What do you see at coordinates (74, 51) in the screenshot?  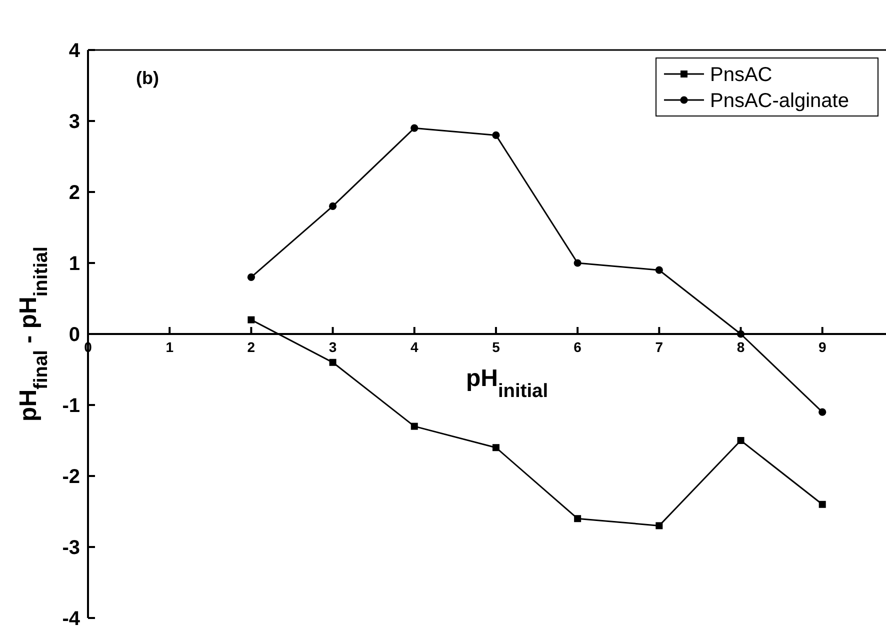 I see `y-tick-label: 4` at bounding box center [74, 51].